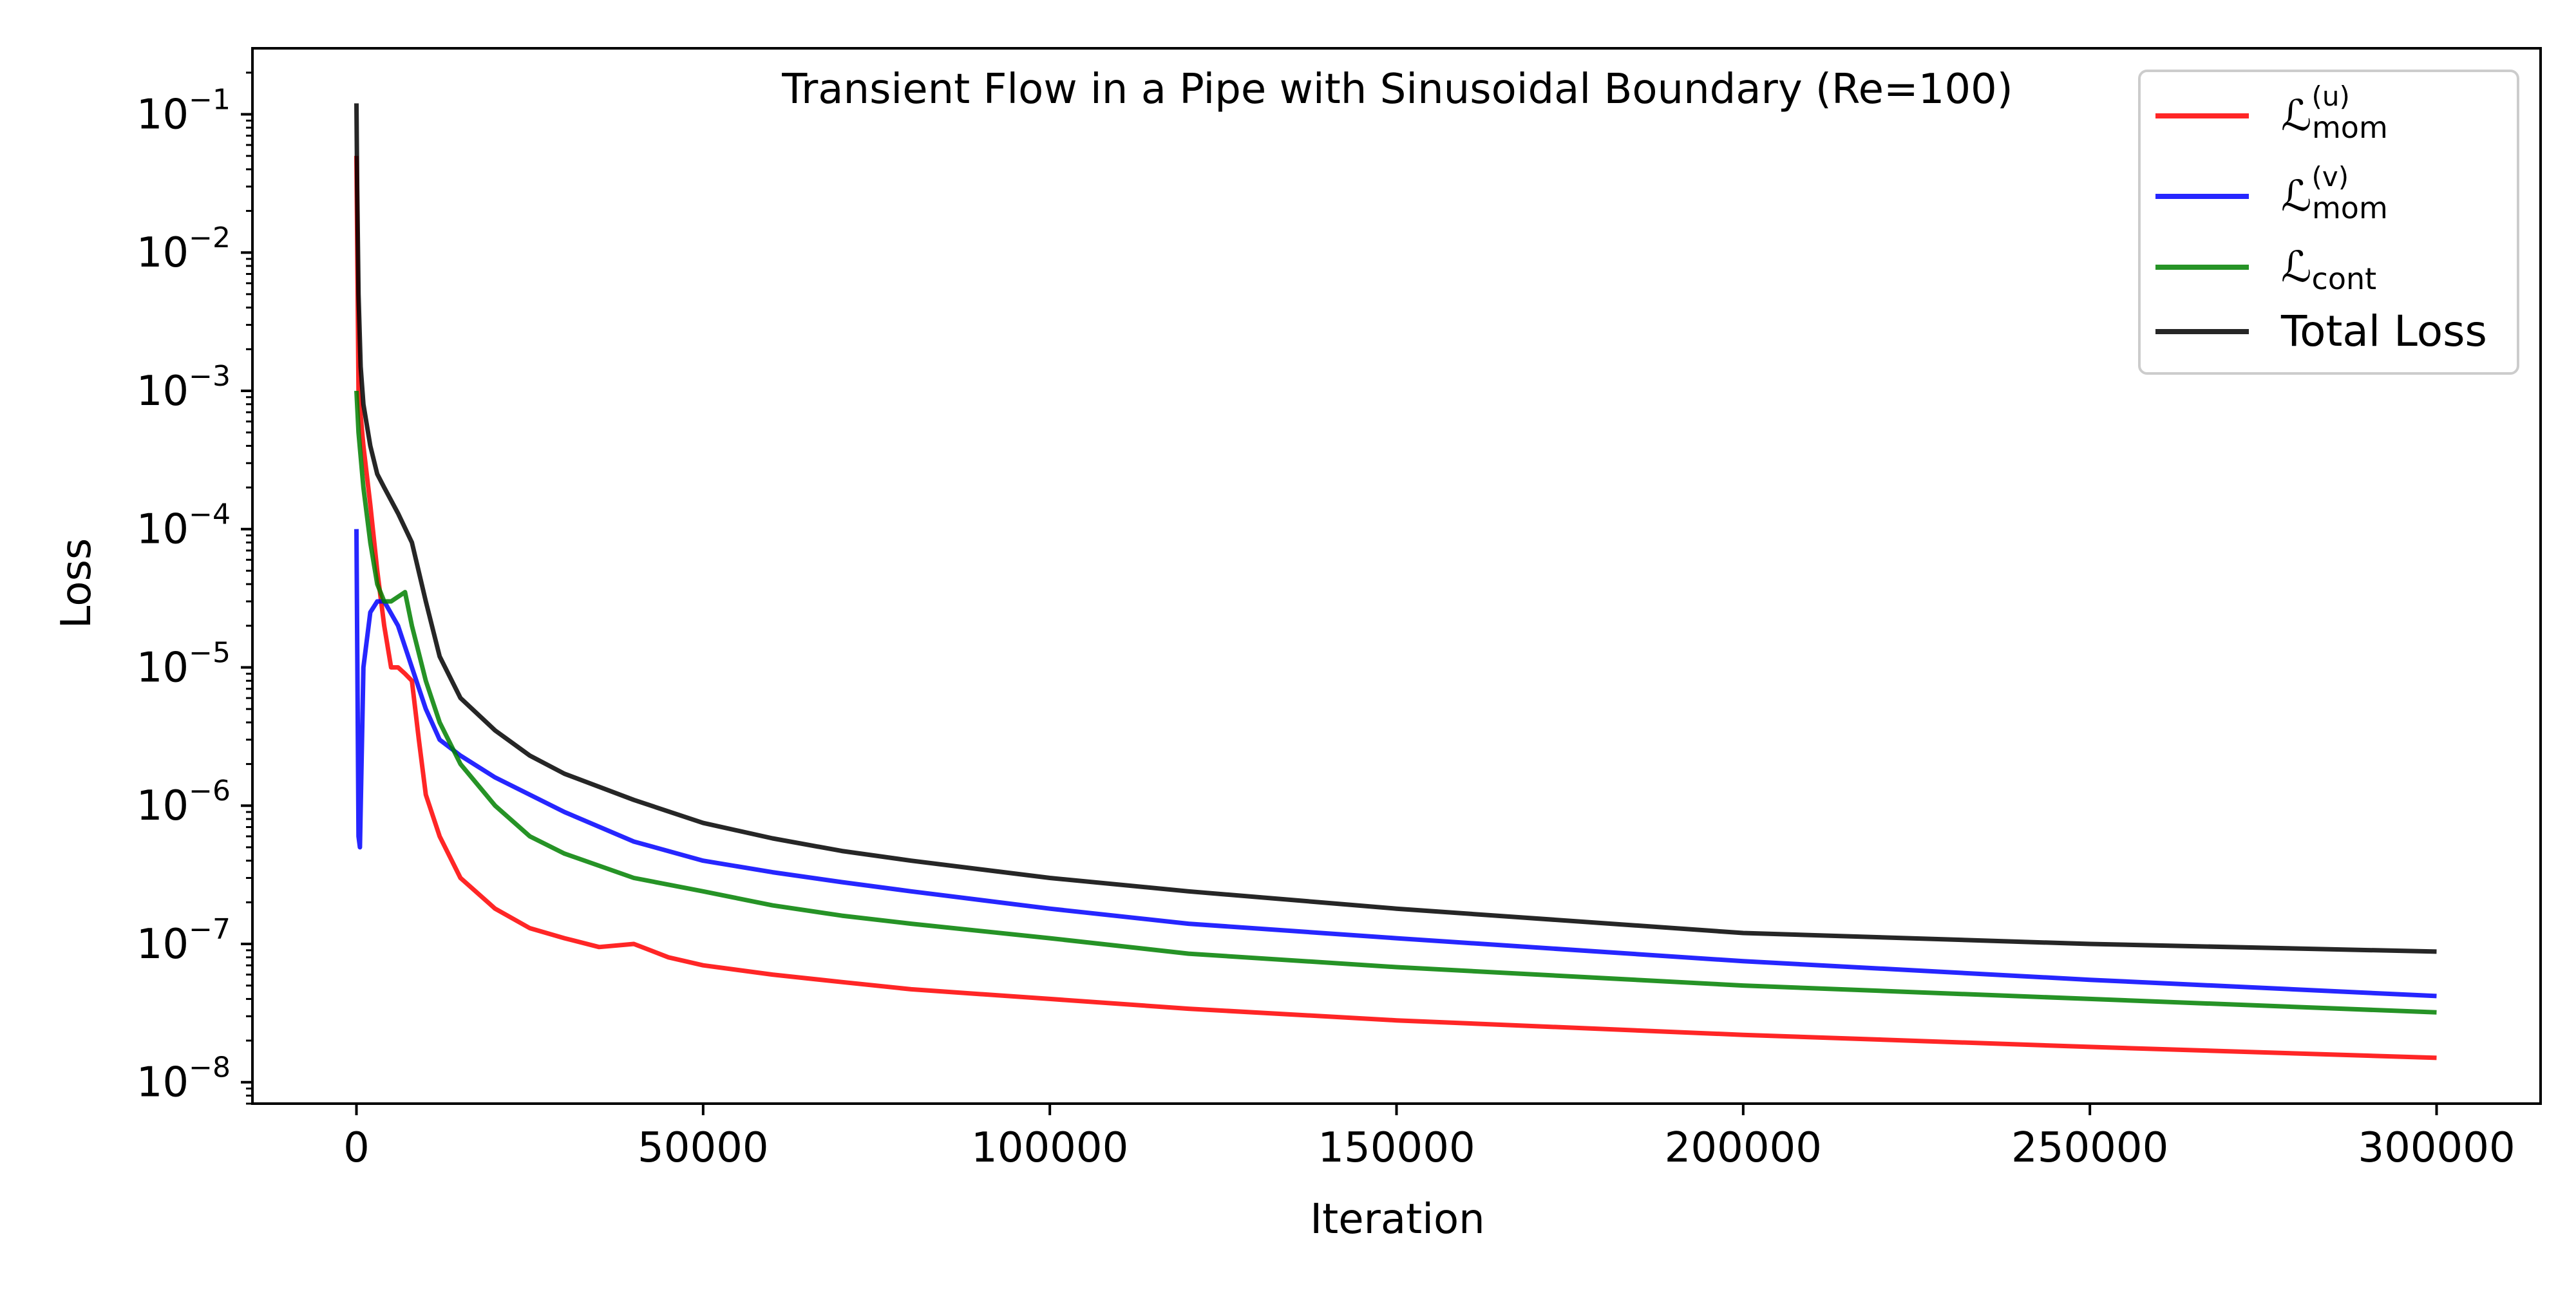  I want to click on y-tick-label: 10⁻², so click(184, 249).